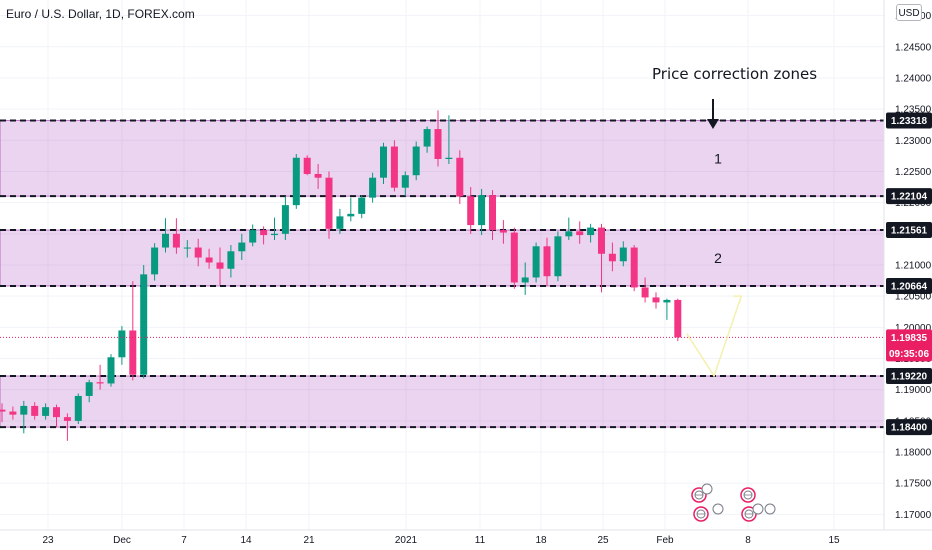 The height and width of the screenshot is (550, 932). I want to click on y-tick-label: 1.21000, so click(913, 266).